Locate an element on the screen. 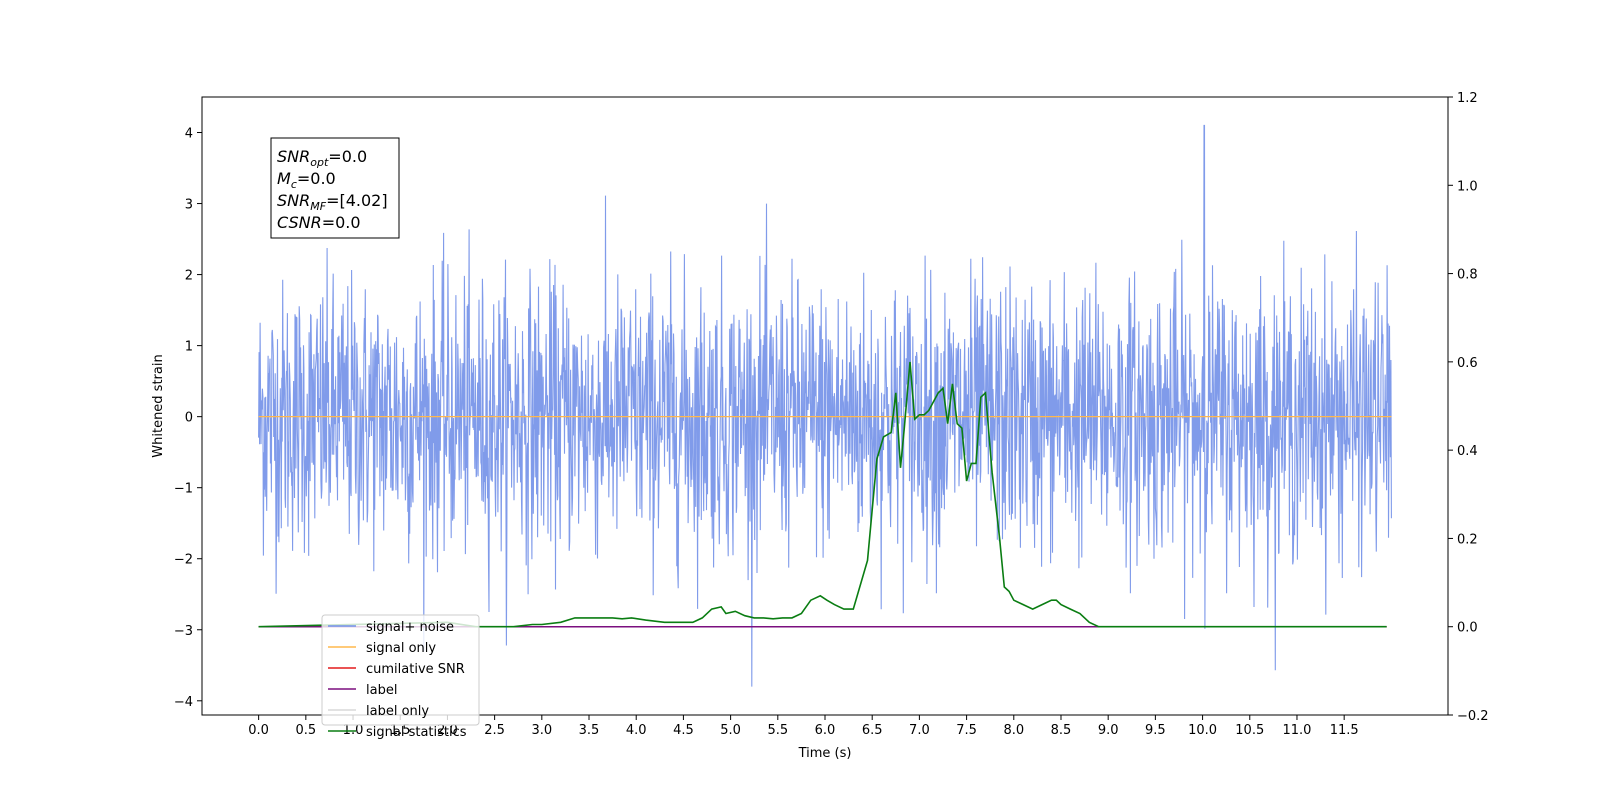  x-tick-label: 3.0 is located at coordinates (541, 730).